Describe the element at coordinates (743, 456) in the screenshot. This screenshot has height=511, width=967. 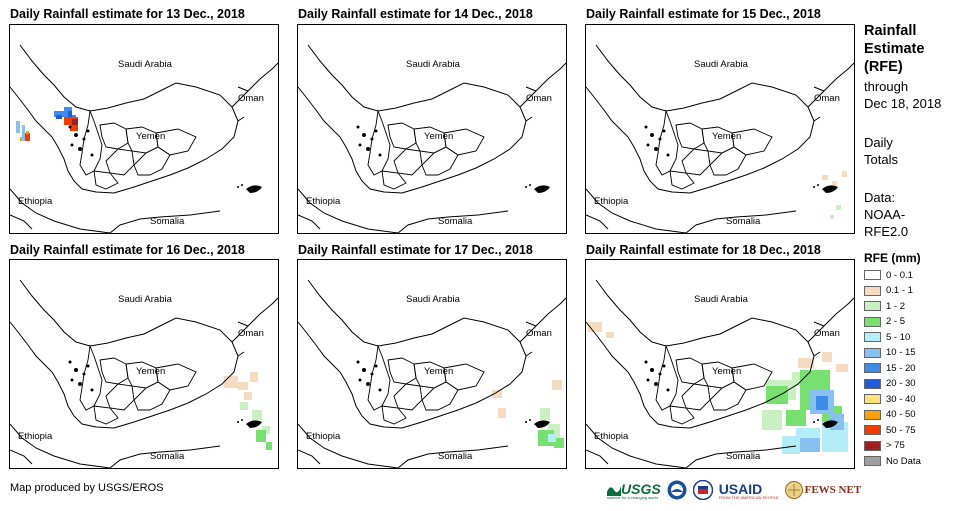
I see `label-somalia: Somalia` at that location.